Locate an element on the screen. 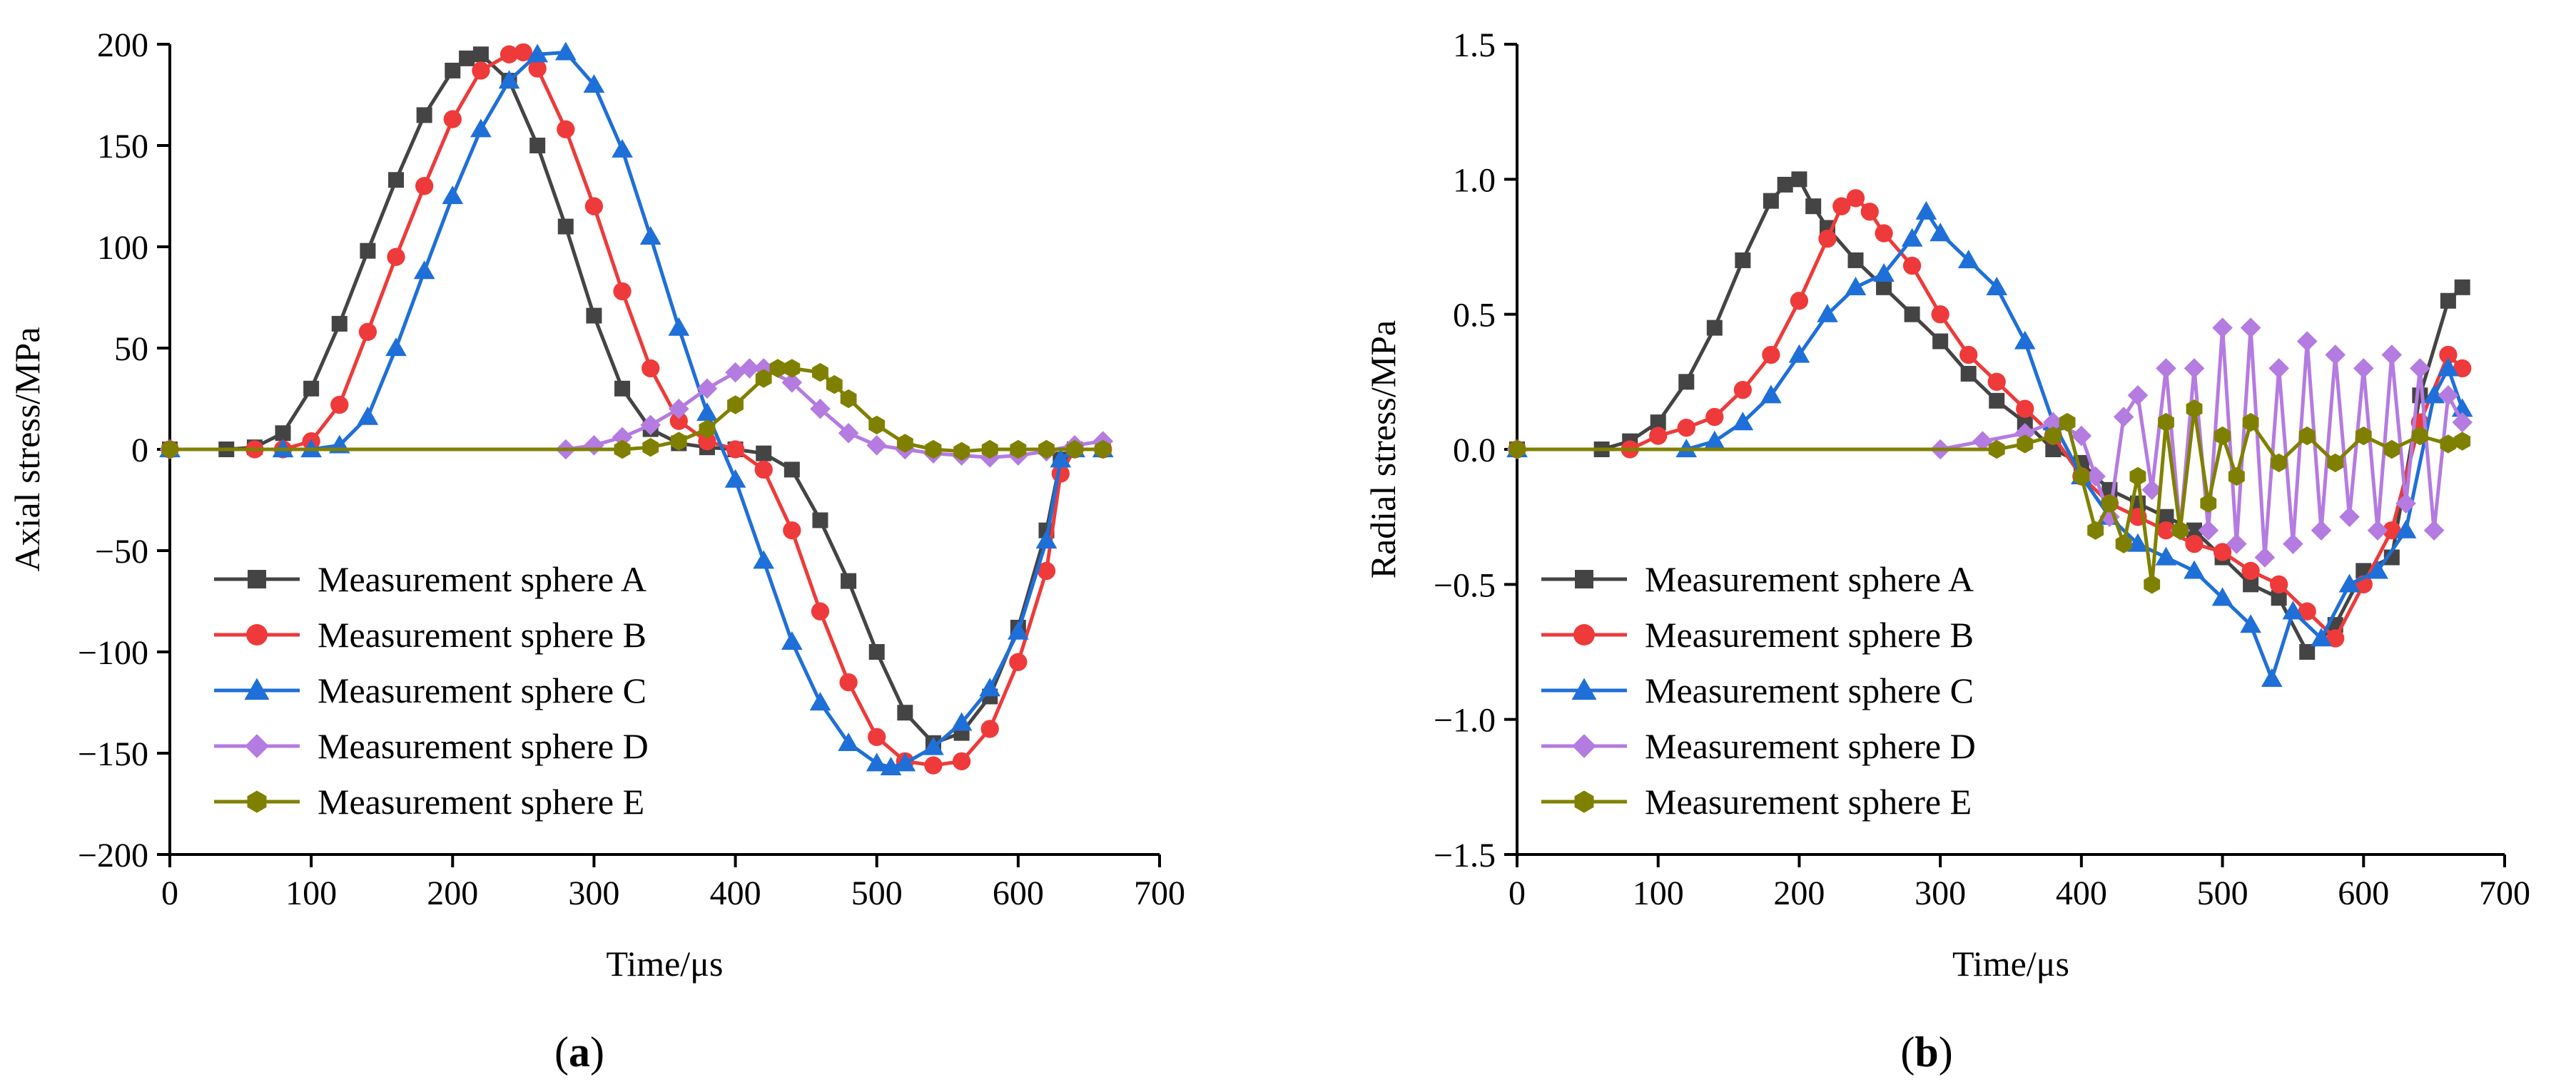 The image size is (2576, 1092). panel-b-legend-marker is located at coordinates (1584, 634).